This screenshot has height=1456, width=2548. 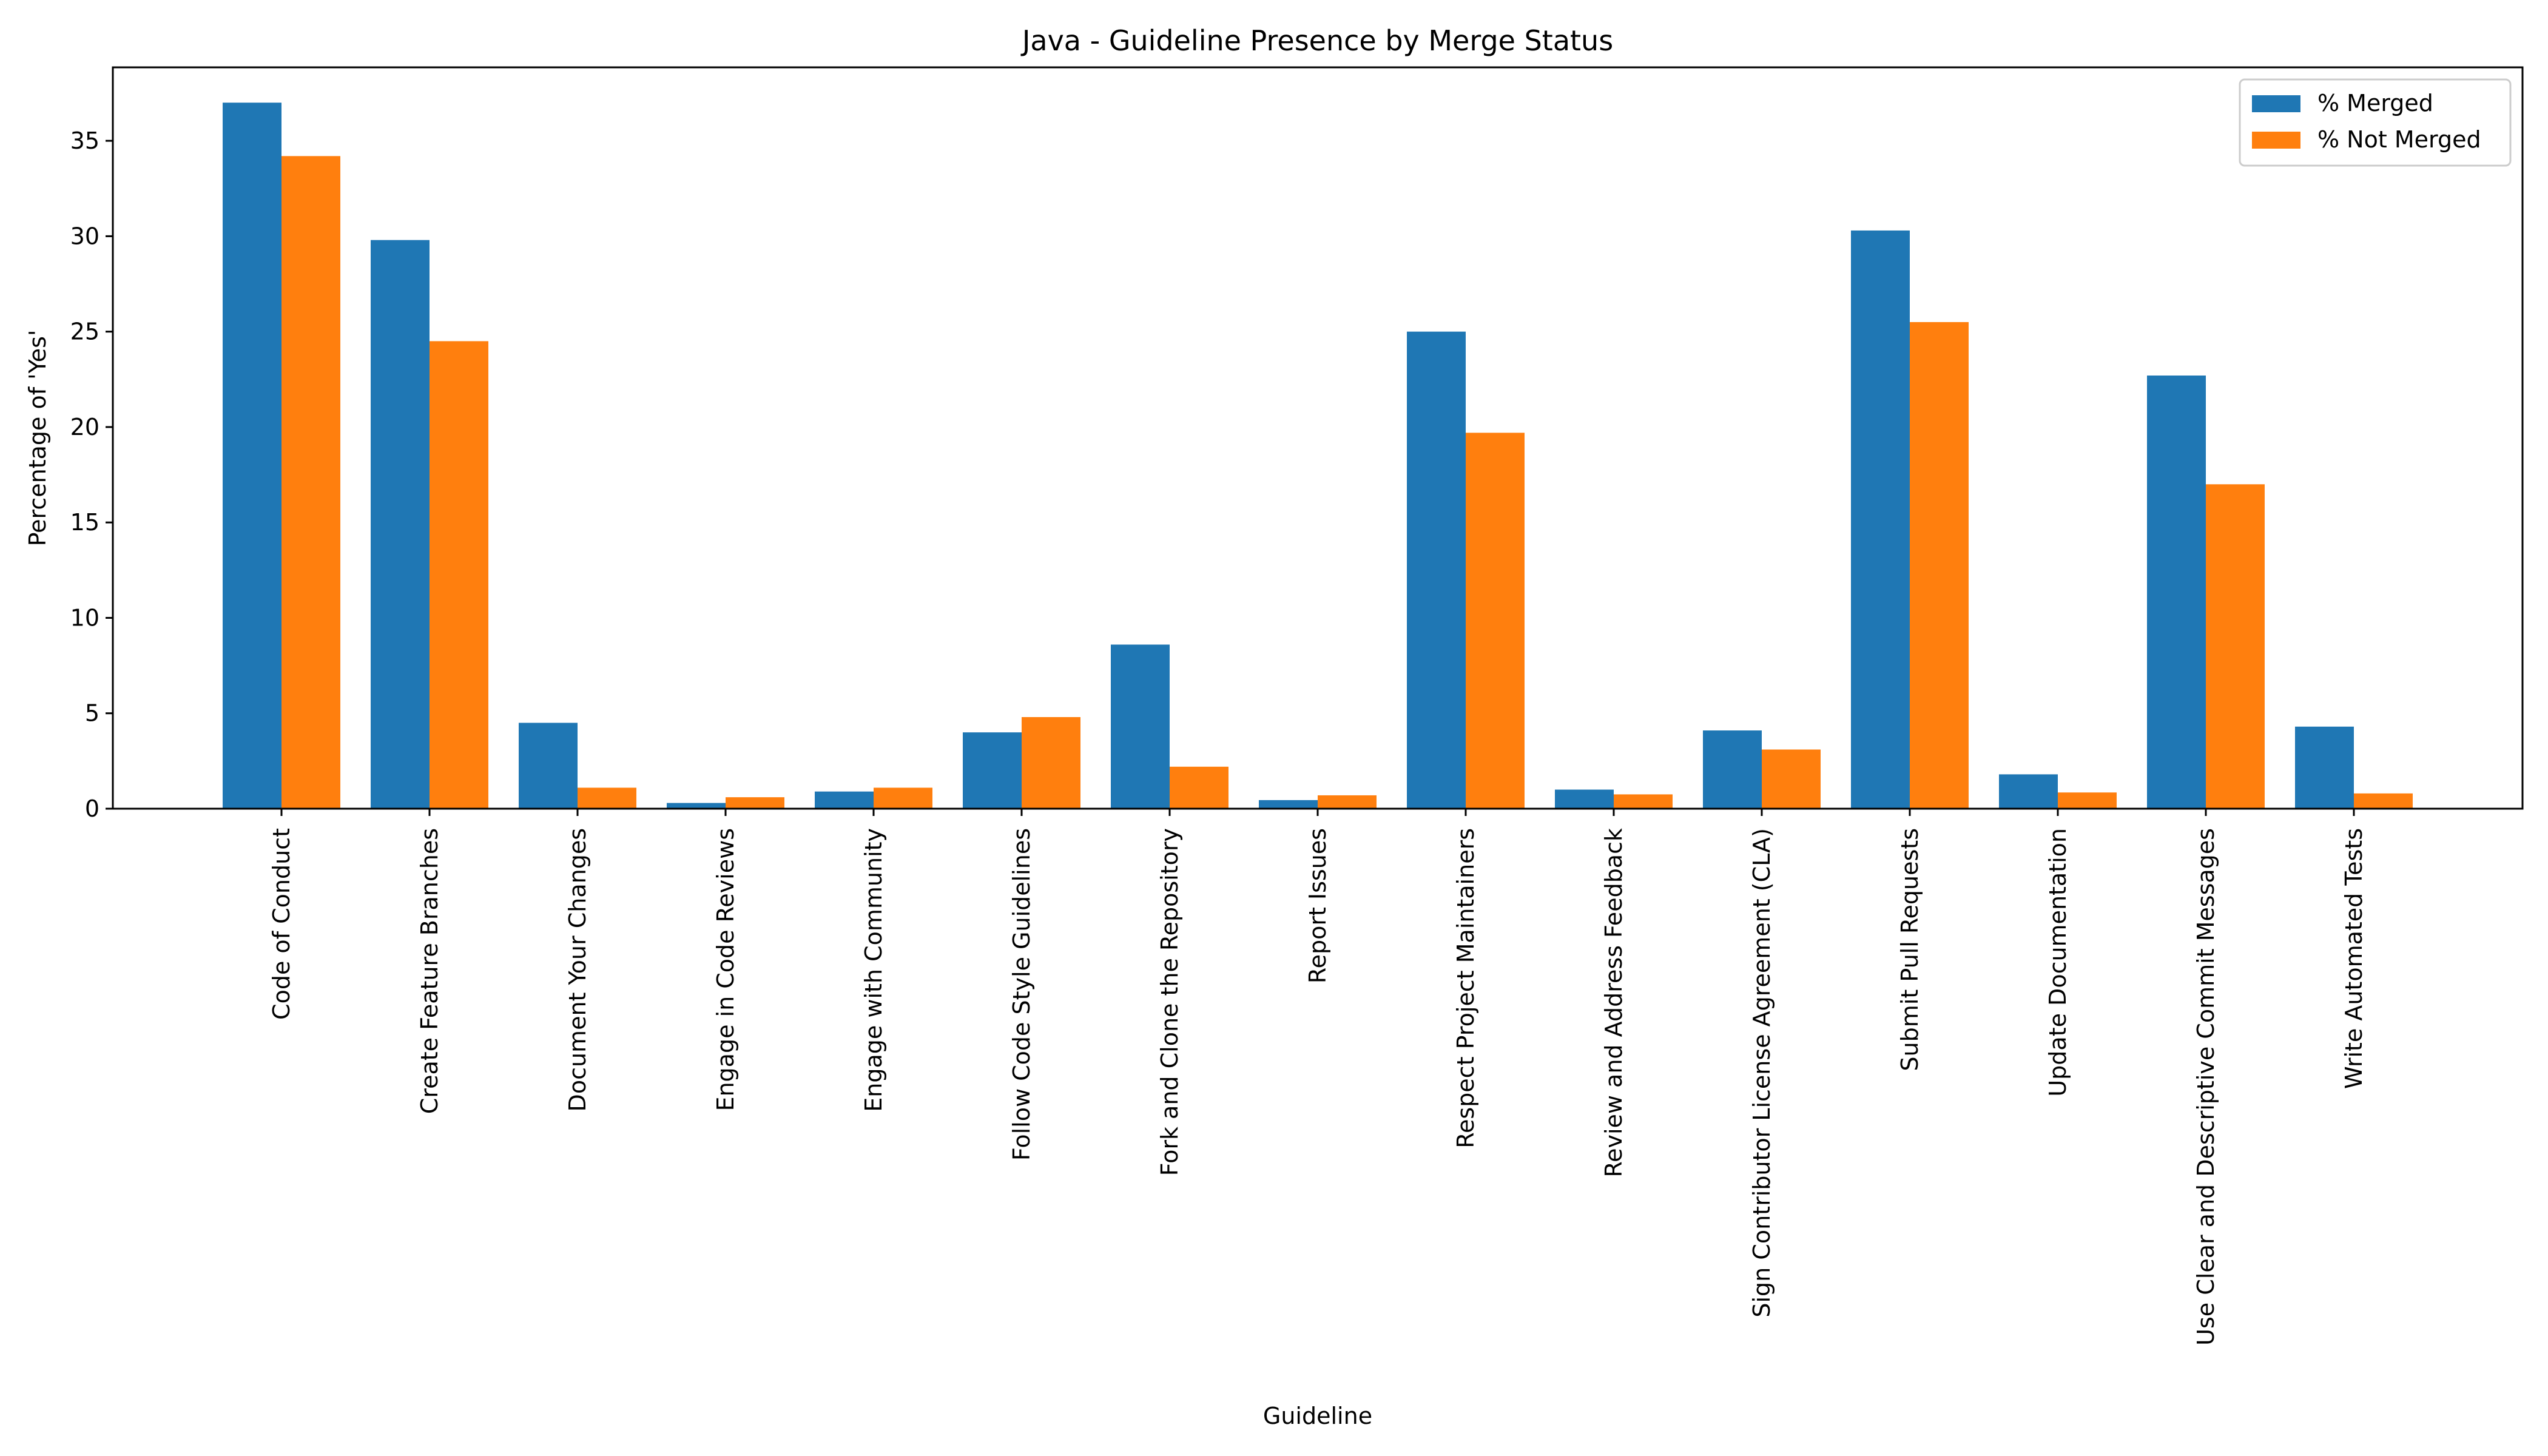 What do you see at coordinates (1169, 1002) in the screenshot?
I see `x-tick-label: Fork and Clone the Repository` at bounding box center [1169, 1002].